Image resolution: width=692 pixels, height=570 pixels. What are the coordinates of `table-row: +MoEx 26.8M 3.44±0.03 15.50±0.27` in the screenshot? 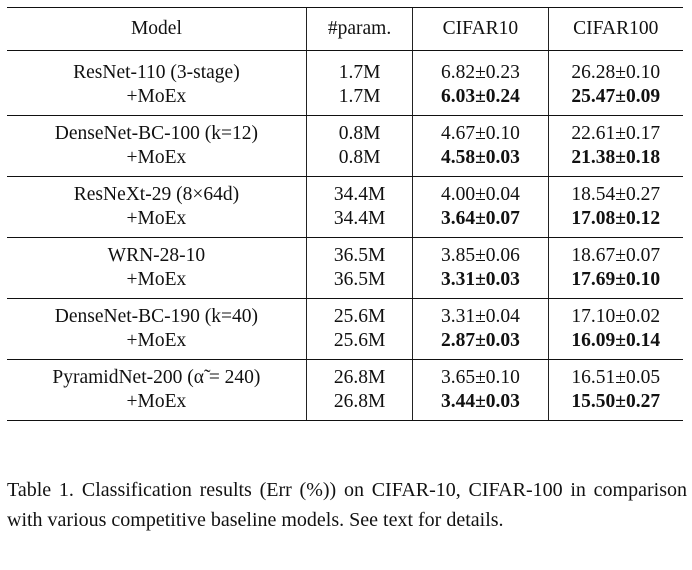 It's located at (345, 405).